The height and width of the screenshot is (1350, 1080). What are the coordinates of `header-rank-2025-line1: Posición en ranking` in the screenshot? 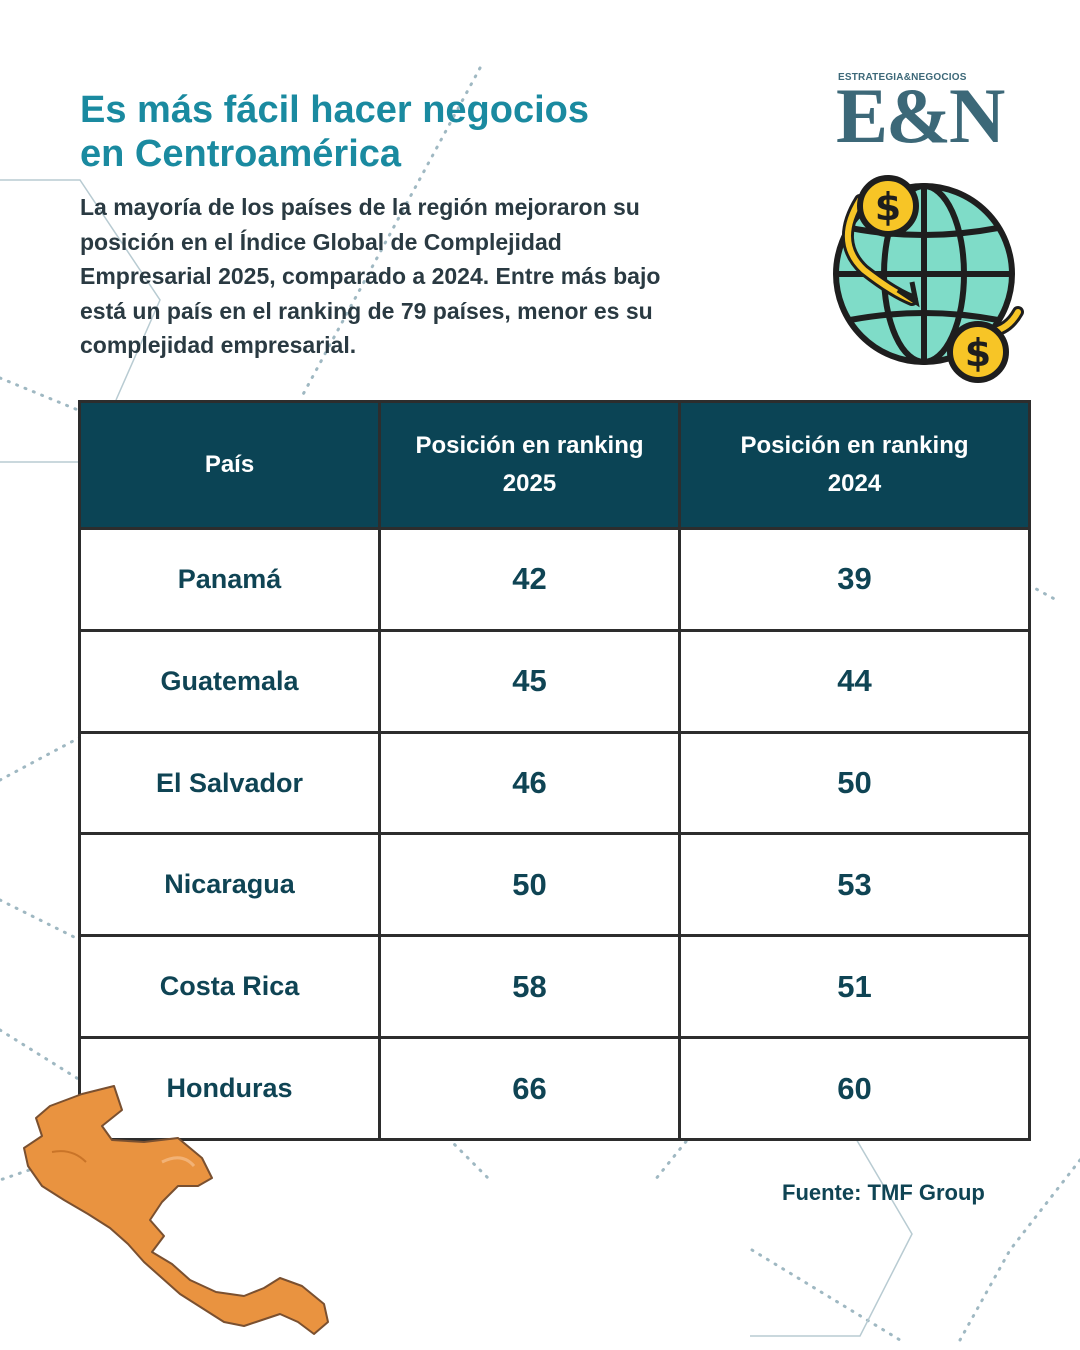 It's located at (529, 445).